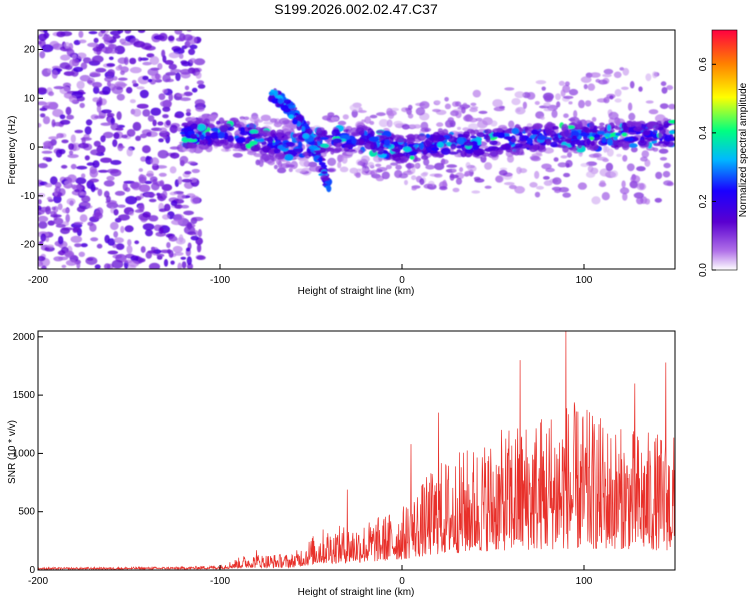  What do you see at coordinates (703, 132) in the screenshot?
I see `colorbar-tick-label: 0.4` at bounding box center [703, 132].